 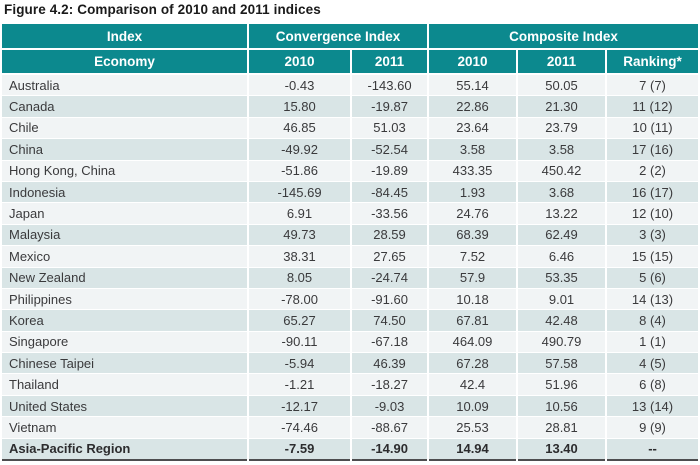 What do you see at coordinates (350, 149) in the screenshot?
I see `table-row: China -49.92 -52.54 3.58 3.58 17 (16)` at bounding box center [350, 149].